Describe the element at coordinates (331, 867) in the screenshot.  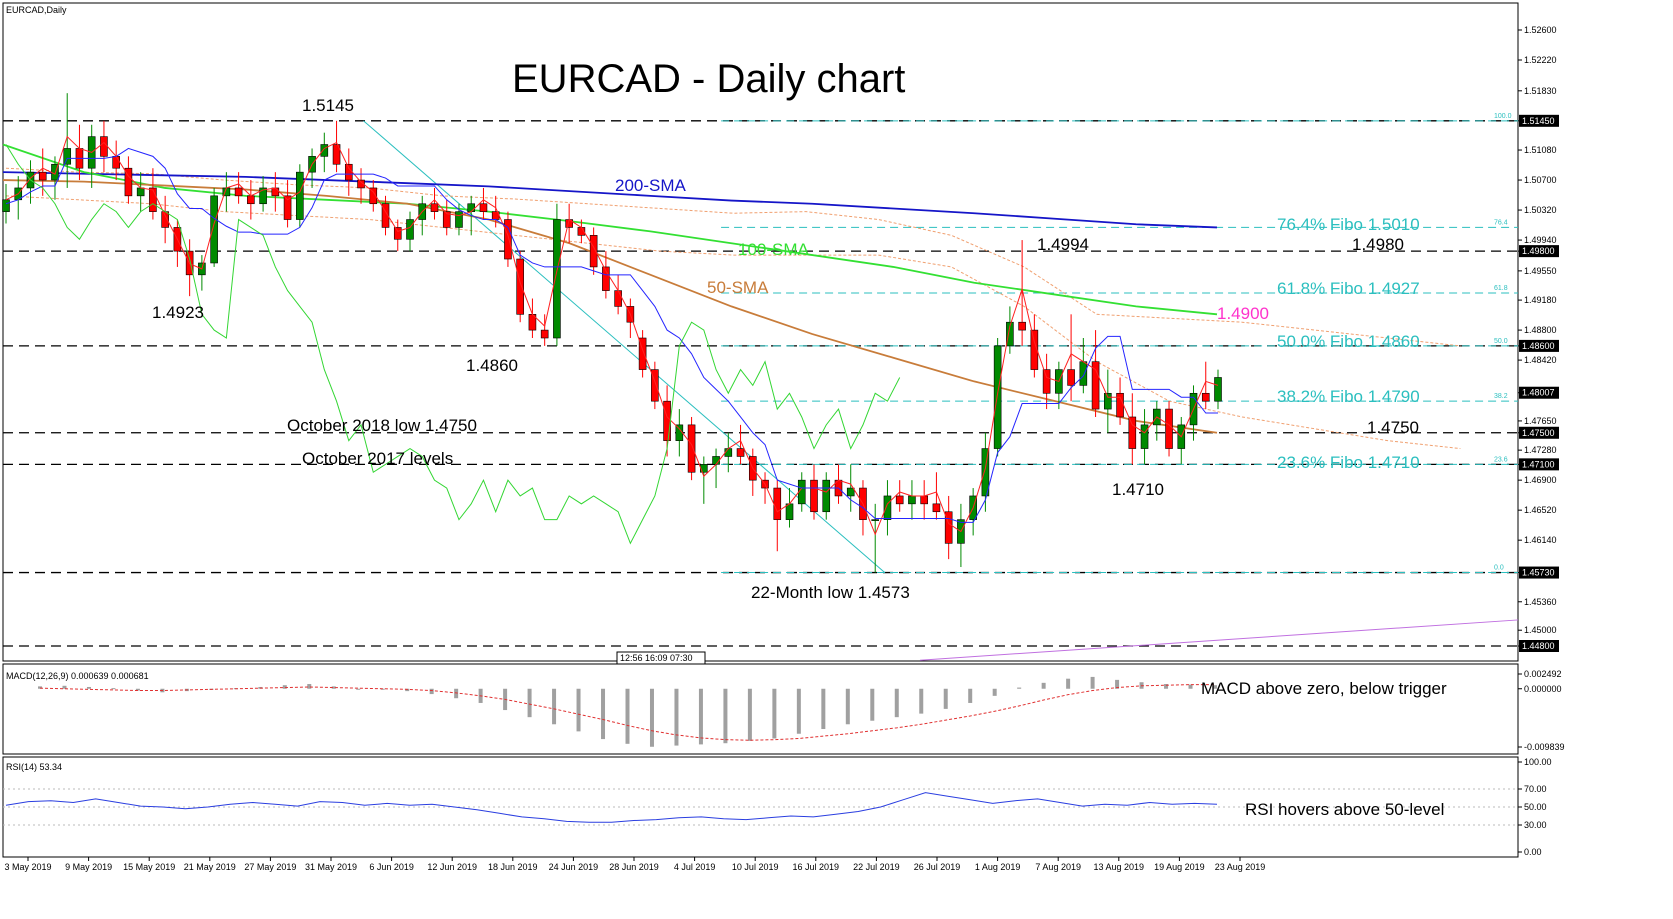
I see `x-tick-label: 31 May 2019` at that location.